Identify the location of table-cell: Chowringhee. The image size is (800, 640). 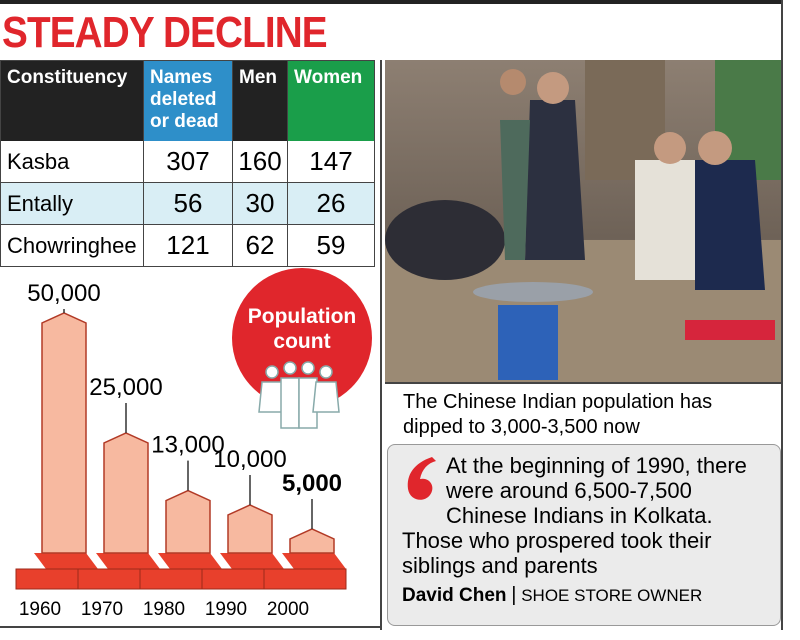
(72, 246).